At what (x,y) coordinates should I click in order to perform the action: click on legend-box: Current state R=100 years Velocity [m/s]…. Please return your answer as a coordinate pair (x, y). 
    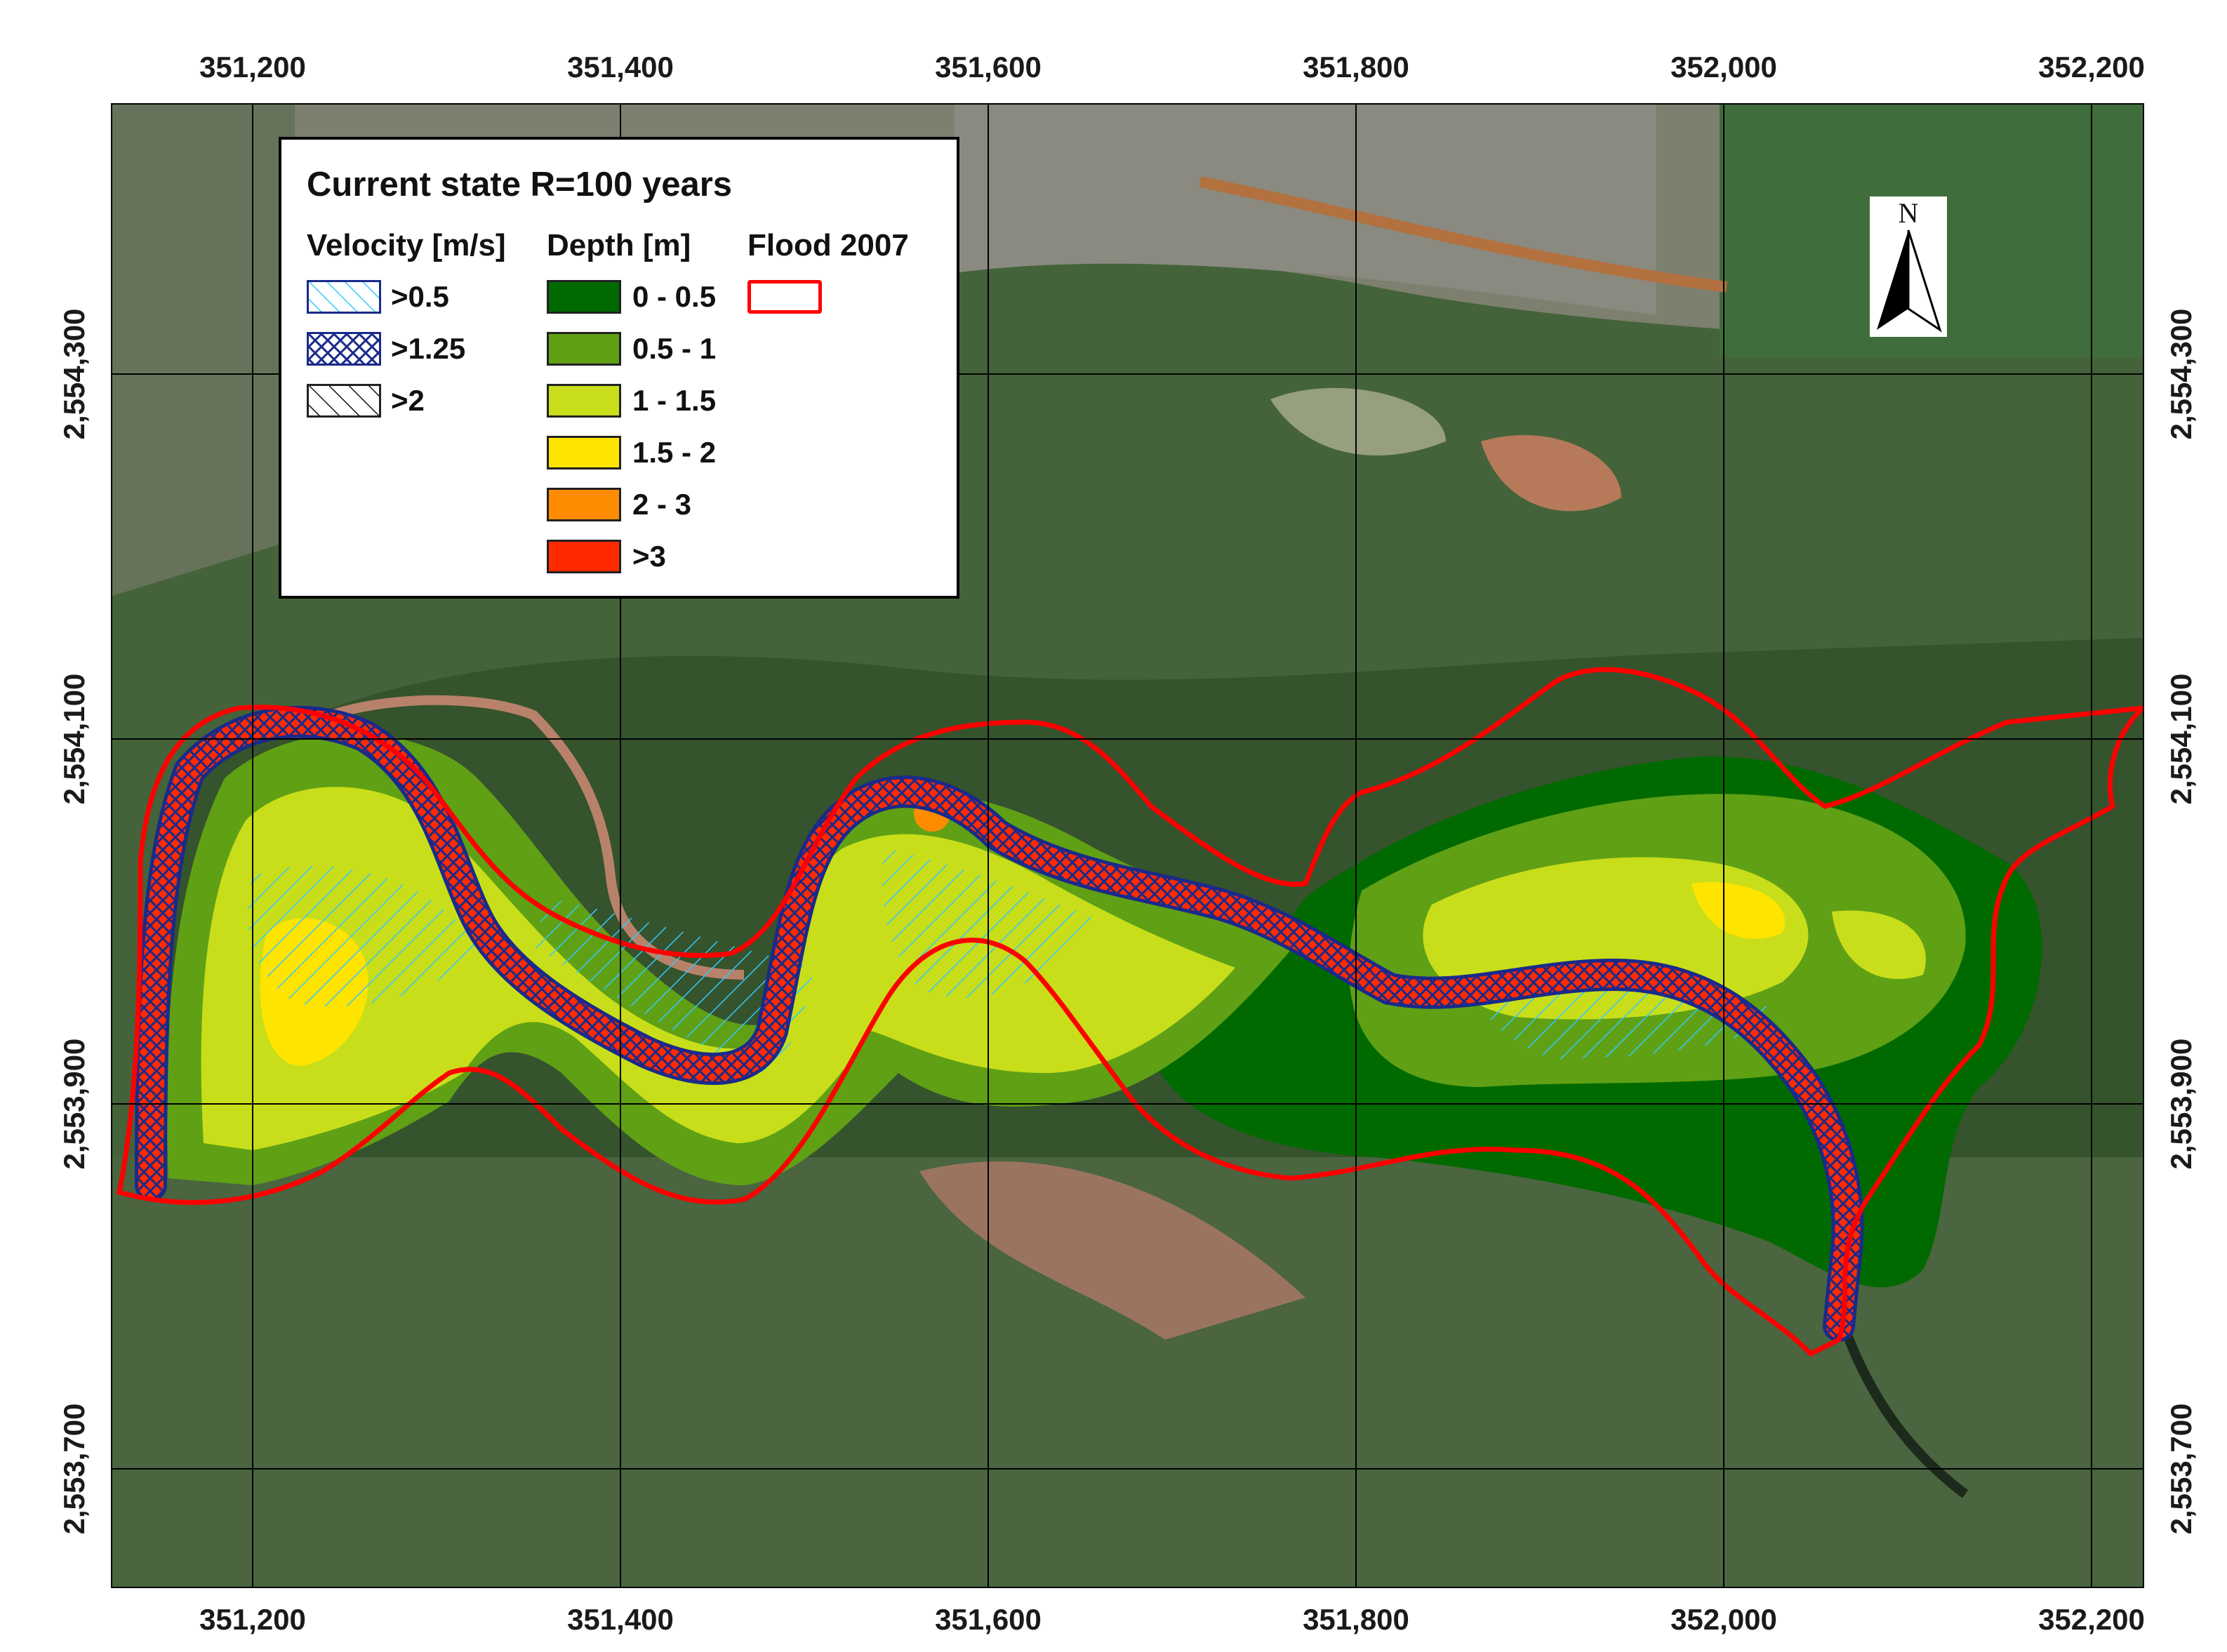
    Looking at the image, I should click on (619, 368).